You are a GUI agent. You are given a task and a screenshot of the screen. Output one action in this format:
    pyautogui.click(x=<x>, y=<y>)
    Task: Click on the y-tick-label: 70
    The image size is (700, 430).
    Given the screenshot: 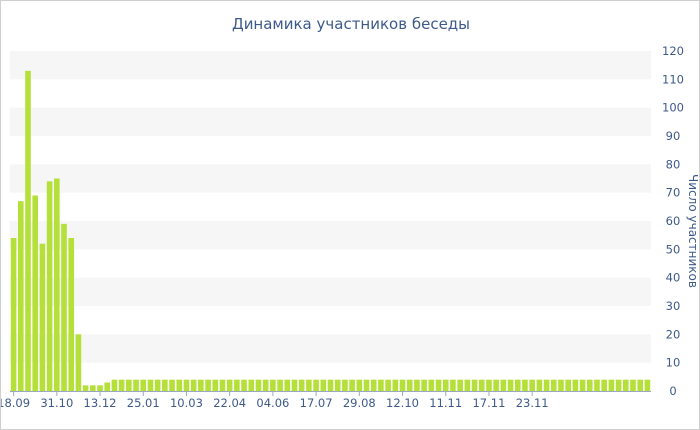 What is the action you would take?
    pyautogui.click(x=673, y=193)
    